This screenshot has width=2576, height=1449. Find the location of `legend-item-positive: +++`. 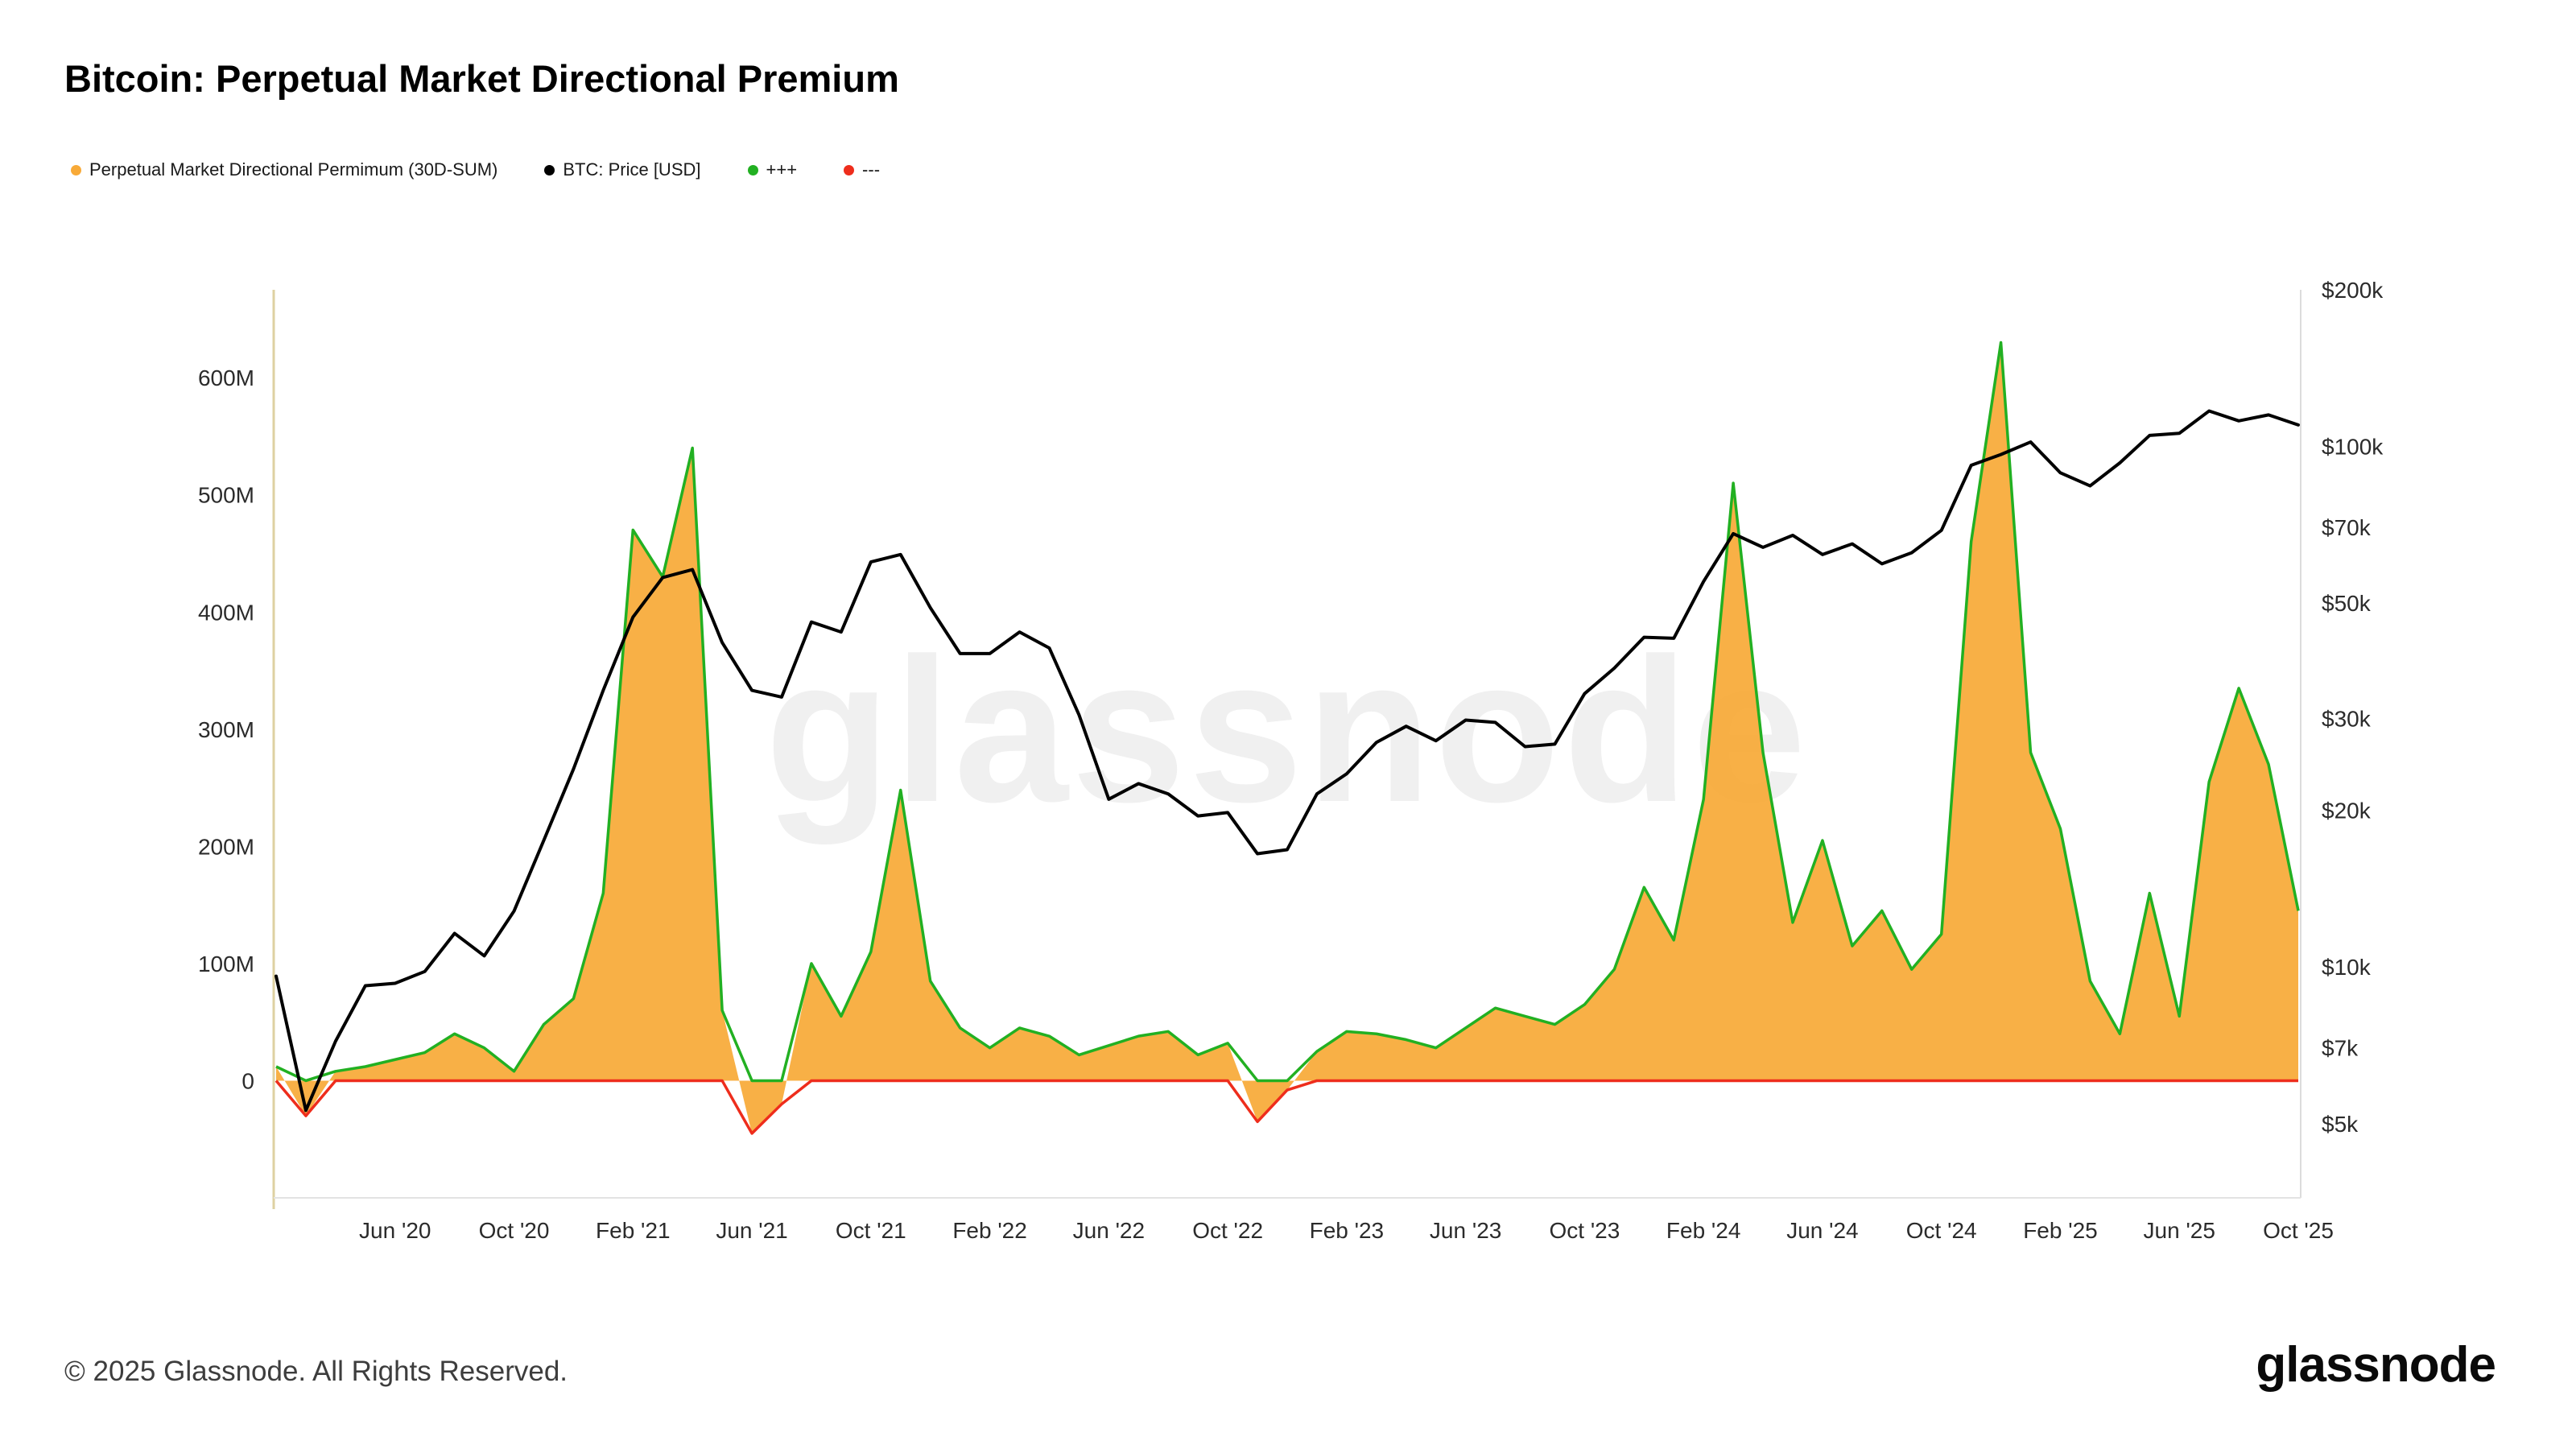

legend-item-positive: +++ is located at coordinates (772, 169).